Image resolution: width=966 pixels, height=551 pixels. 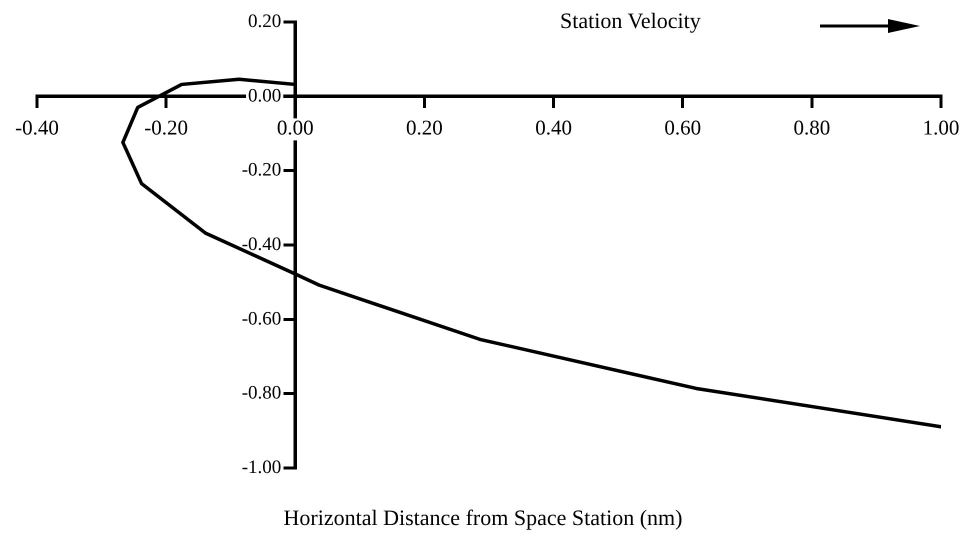 What do you see at coordinates (553, 127) in the screenshot?
I see `x-tick-label: 0.40` at bounding box center [553, 127].